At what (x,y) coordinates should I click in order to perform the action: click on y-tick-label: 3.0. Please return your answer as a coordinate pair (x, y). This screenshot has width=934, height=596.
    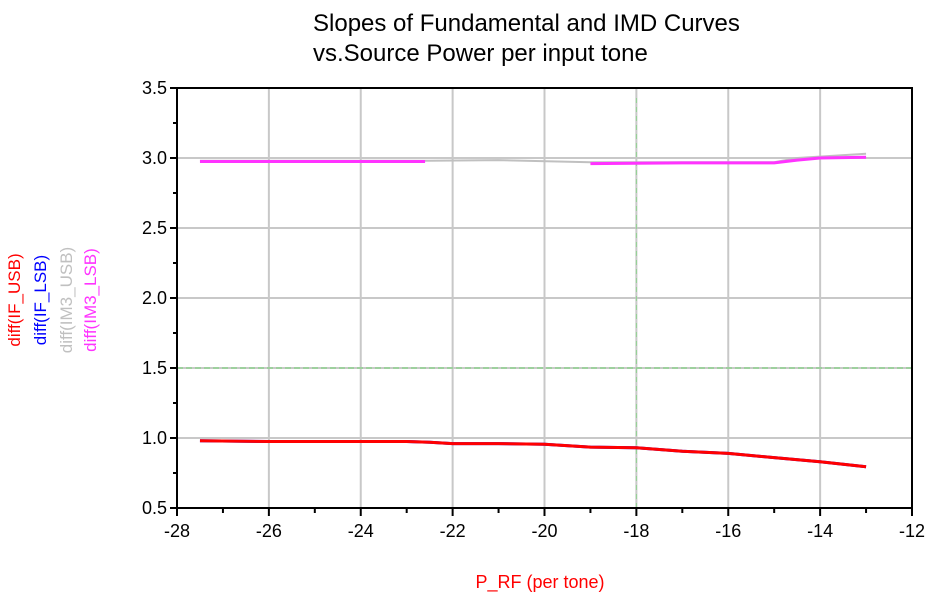
    Looking at the image, I should click on (154, 158).